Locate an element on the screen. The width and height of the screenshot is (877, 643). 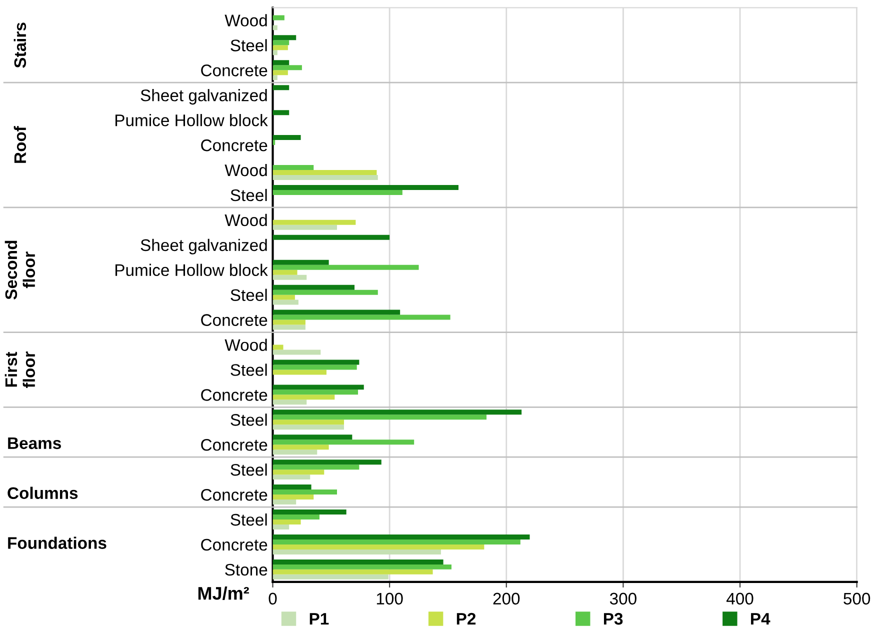
y-tick-label: Stone is located at coordinates (246, 570).